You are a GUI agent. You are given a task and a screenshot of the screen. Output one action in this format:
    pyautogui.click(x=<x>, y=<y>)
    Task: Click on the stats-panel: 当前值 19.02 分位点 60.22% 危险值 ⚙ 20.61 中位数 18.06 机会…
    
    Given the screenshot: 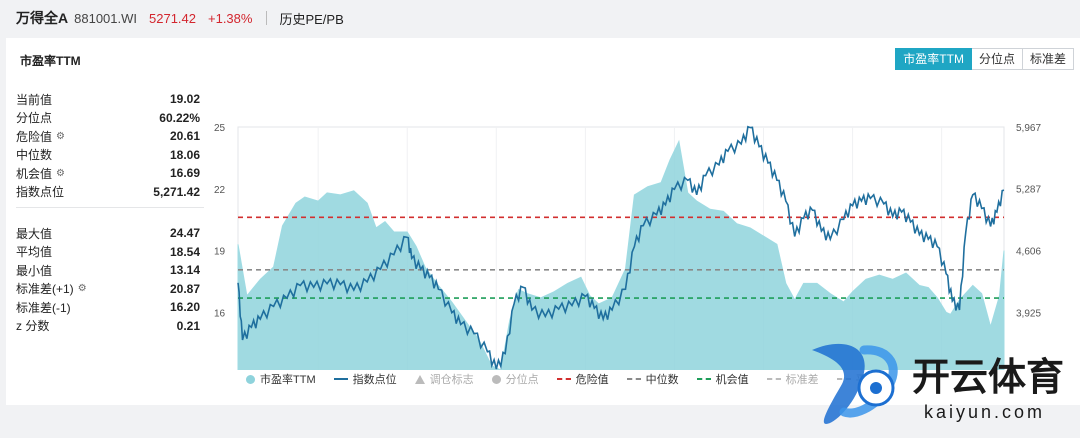 What is the action you would take?
    pyautogui.click(x=110, y=213)
    